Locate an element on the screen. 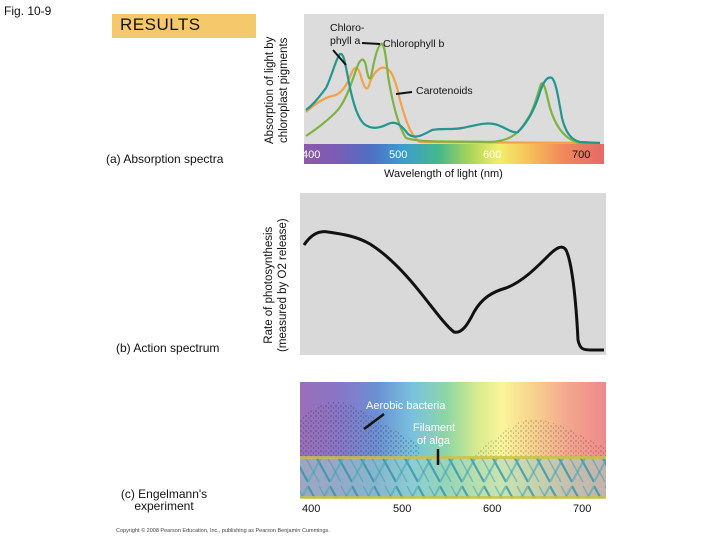  alga-filament is located at coordinates (453, 478).